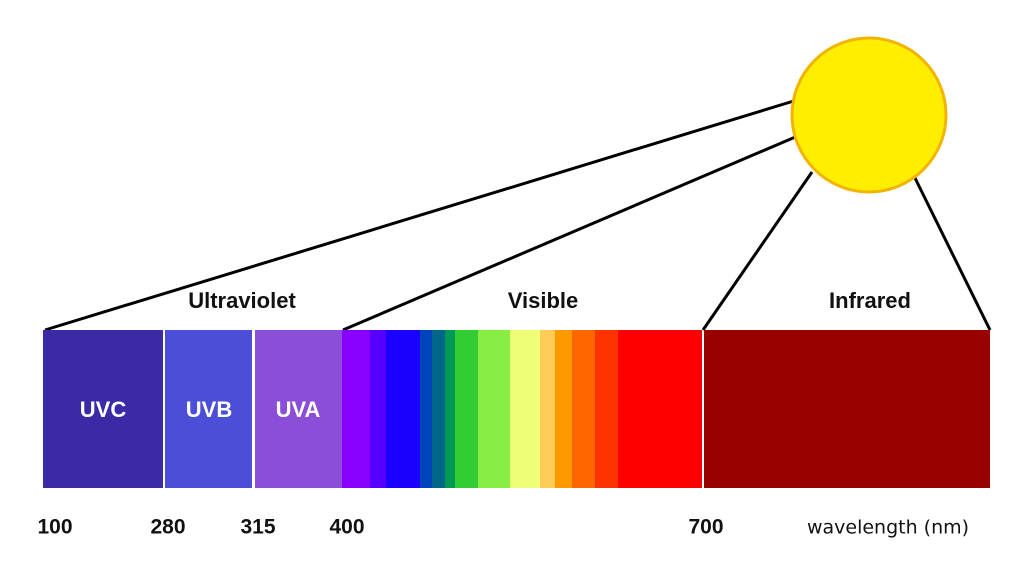 The height and width of the screenshot is (561, 1024). I want to click on infrared-band, so click(847, 409).